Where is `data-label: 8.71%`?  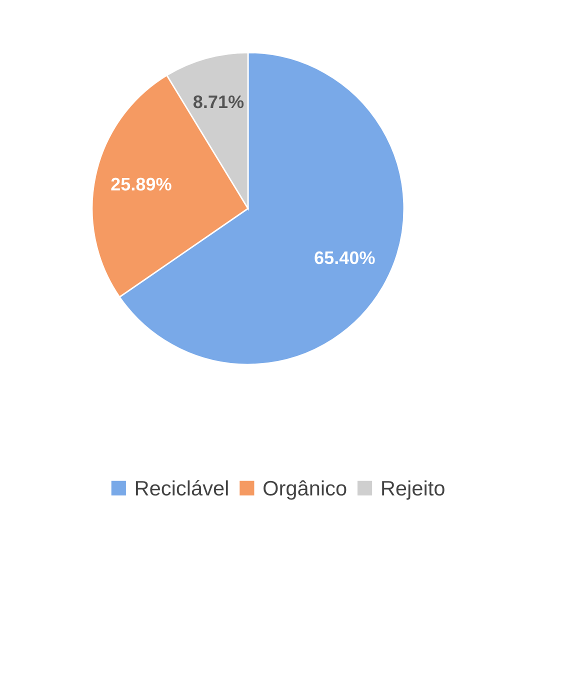
data-label: 8.71% is located at coordinates (218, 101).